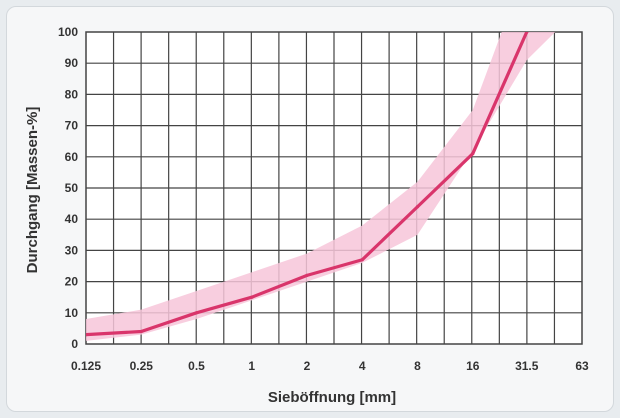 This screenshot has height=418, width=620. I want to click on y-tick-label: 50, so click(72, 188).